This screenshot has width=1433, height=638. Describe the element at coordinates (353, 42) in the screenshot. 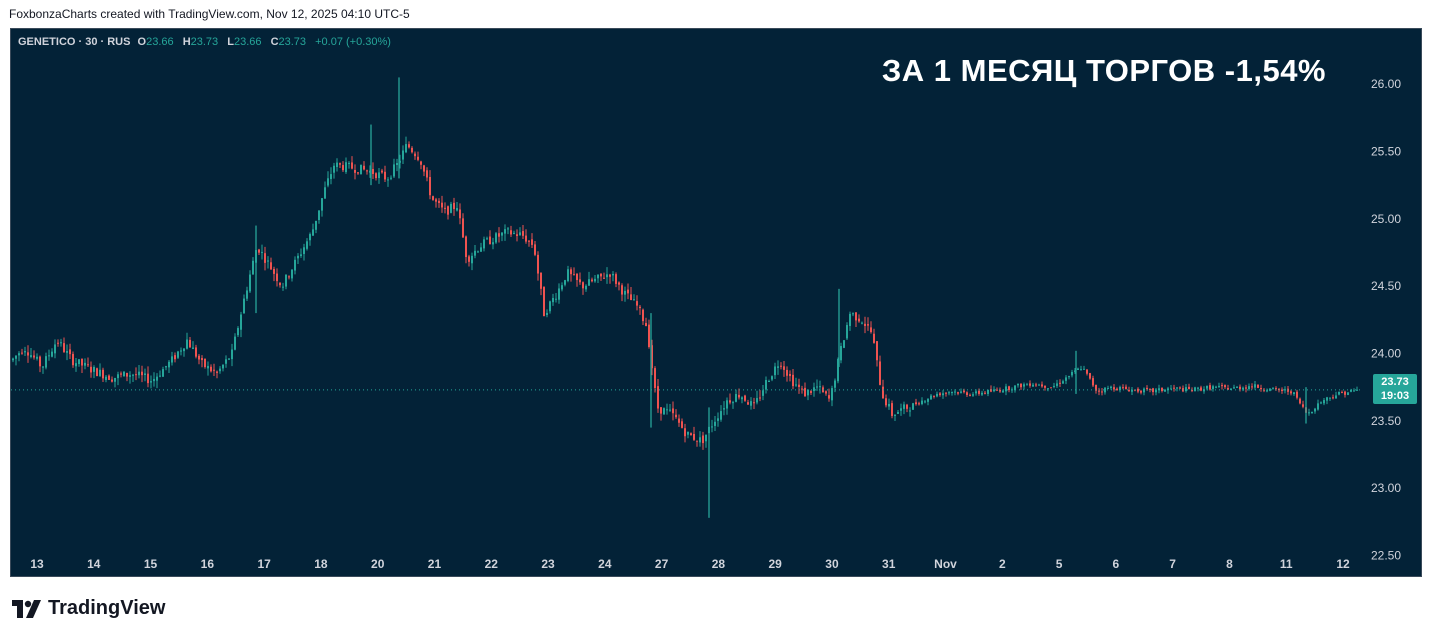

I see `change-value: +0.07 (+0.30%)` at that location.